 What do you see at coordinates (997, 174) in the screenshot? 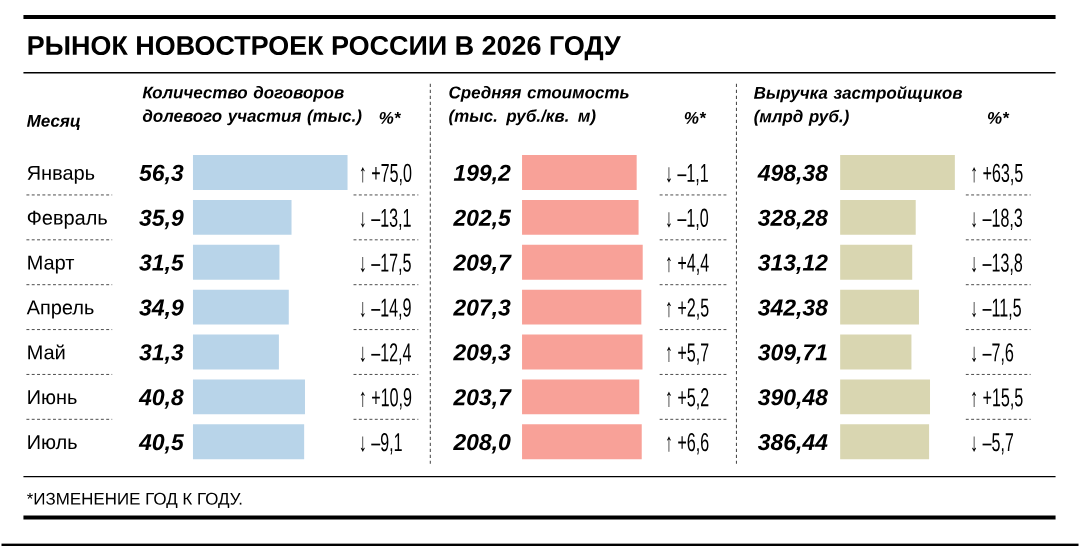
I see `text: ↑ +63,5` at bounding box center [997, 174].